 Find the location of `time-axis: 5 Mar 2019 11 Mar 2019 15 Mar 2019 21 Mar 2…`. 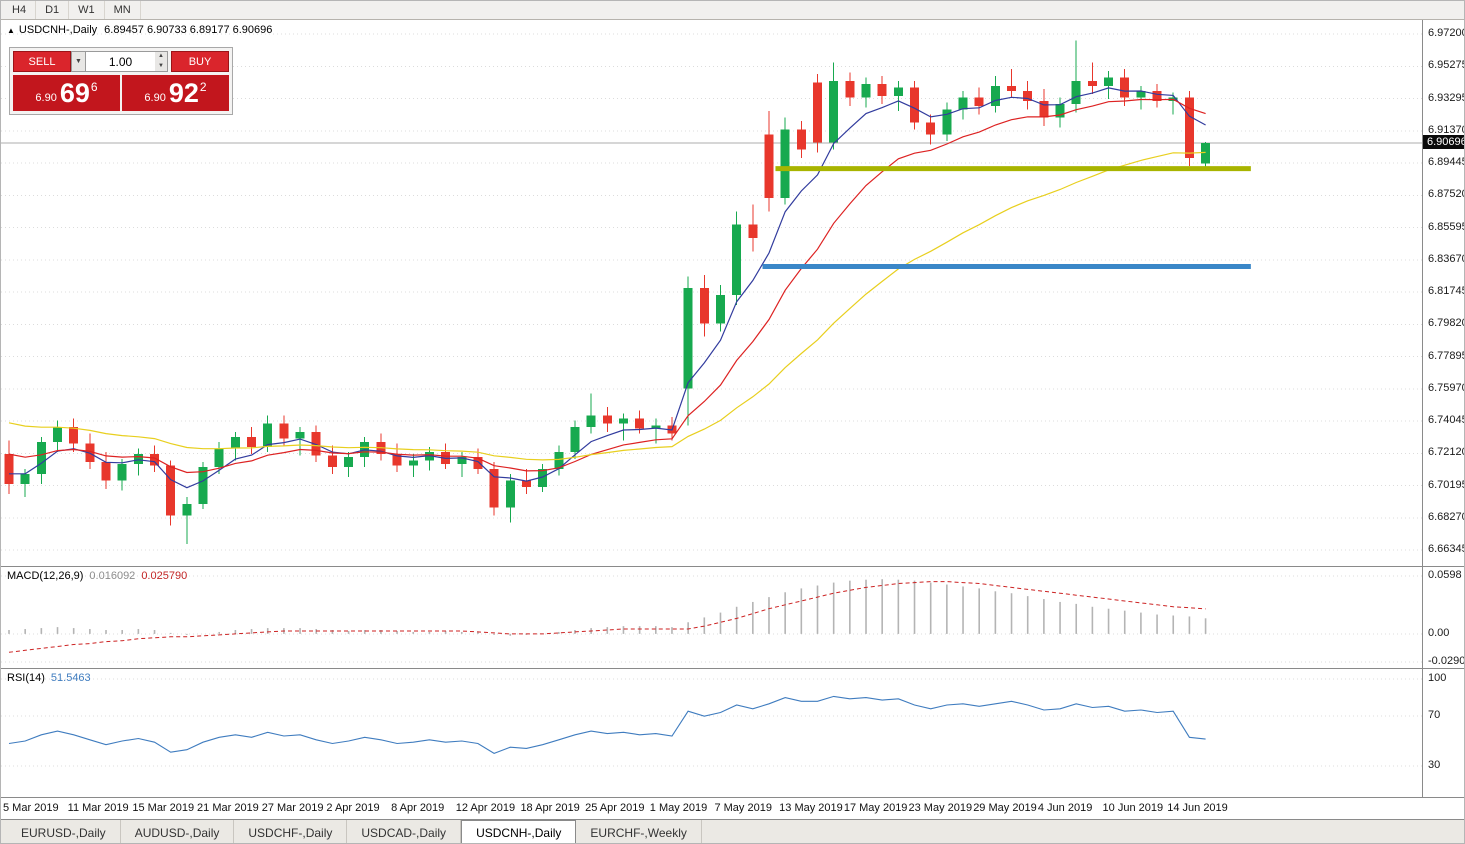

time-axis: 5 Mar 2019 11 Mar 2019 15 Mar 2019 21 Mar 2… is located at coordinates (732, 809).